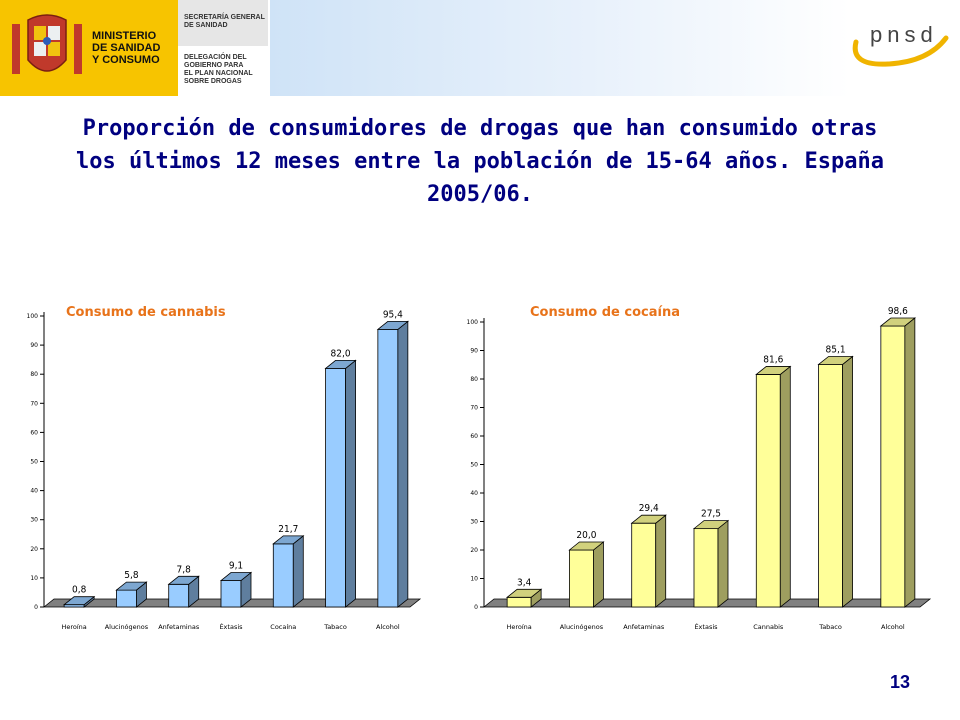 The height and width of the screenshot is (720, 960). Describe the element at coordinates (476, 607) in the screenshot. I see `cocaina-y-tick-label: 0` at that location.